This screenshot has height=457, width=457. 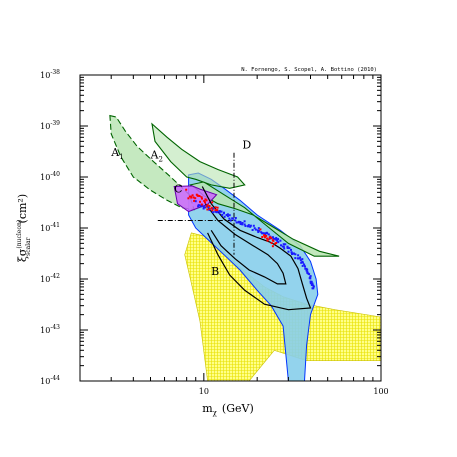 I want to click on x-axis-label-unit: (GeV), so click(x=238, y=408).